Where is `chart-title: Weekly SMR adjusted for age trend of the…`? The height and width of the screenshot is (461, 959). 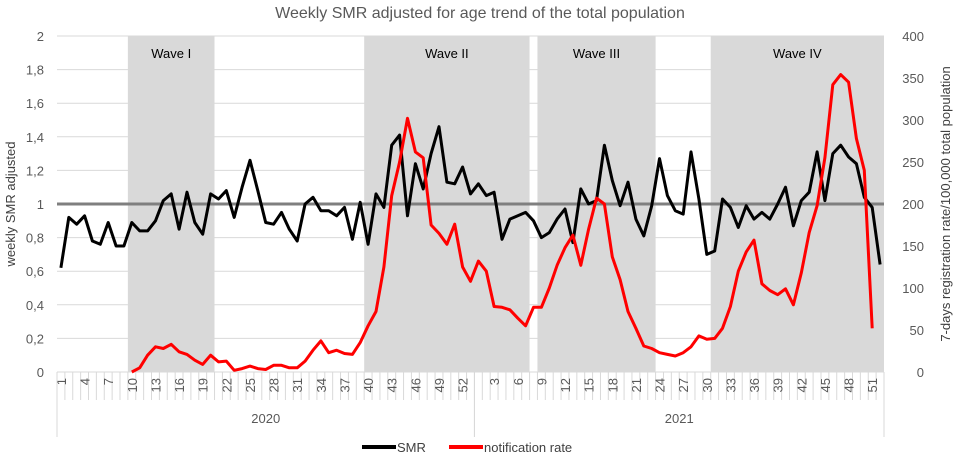
chart-title: Weekly SMR adjusted for age trend of the… is located at coordinates (480, 13).